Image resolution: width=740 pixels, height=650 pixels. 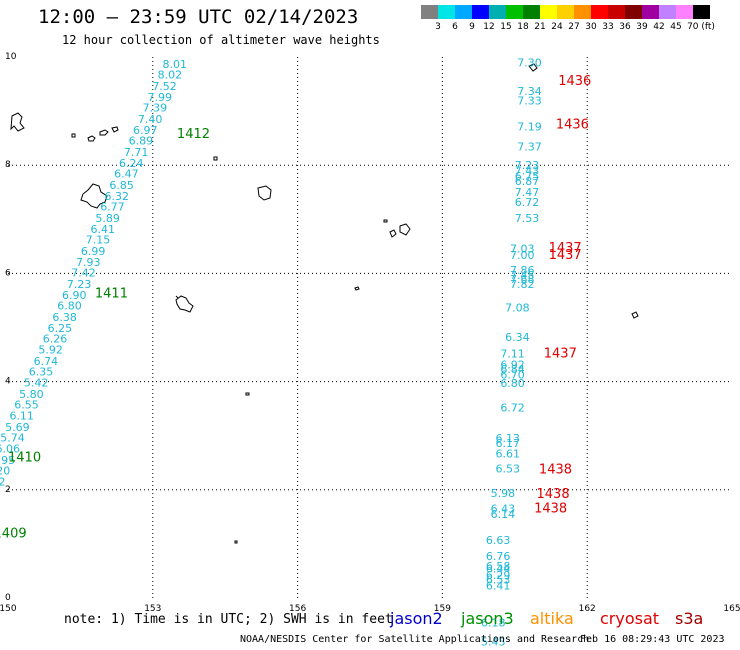 What do you see at coordinates (103, 229) in the screenshot?
I see `wave-height-label: 6.41` at bounding box center [103, 229].